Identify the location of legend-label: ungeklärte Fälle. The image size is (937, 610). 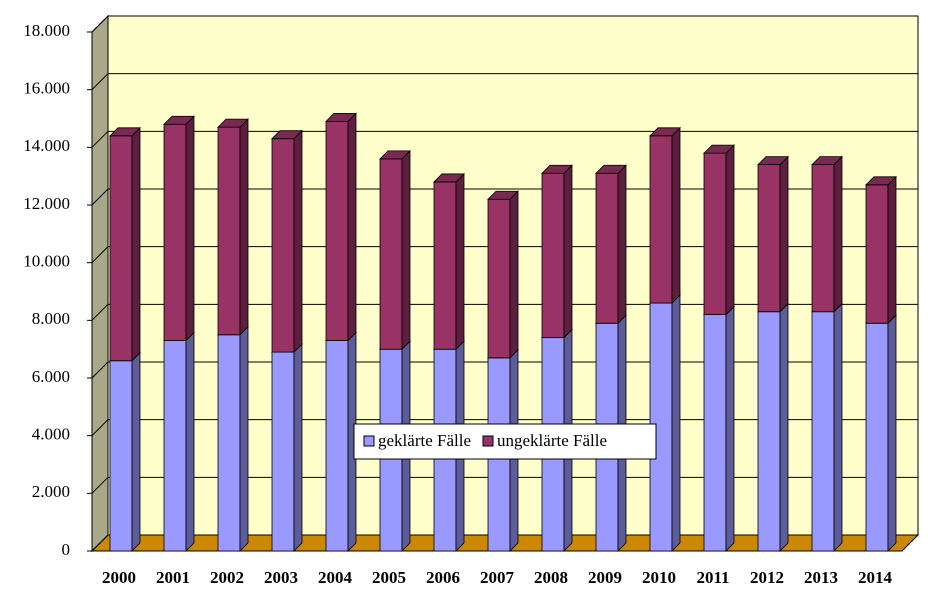
(552, 440).